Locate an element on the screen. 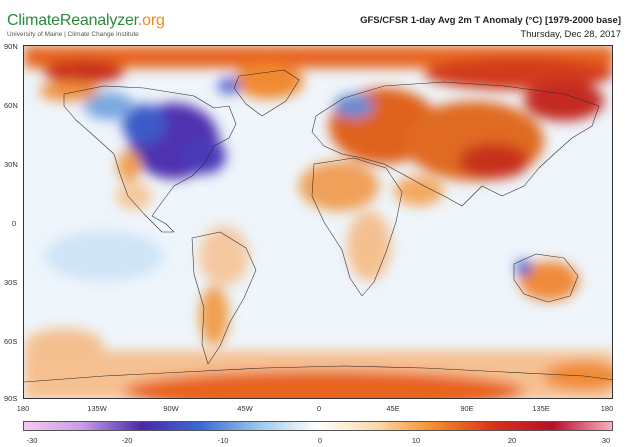 This screenshot has height=447, width=629. logo-tld: .org is located at coordinates (151, 20).